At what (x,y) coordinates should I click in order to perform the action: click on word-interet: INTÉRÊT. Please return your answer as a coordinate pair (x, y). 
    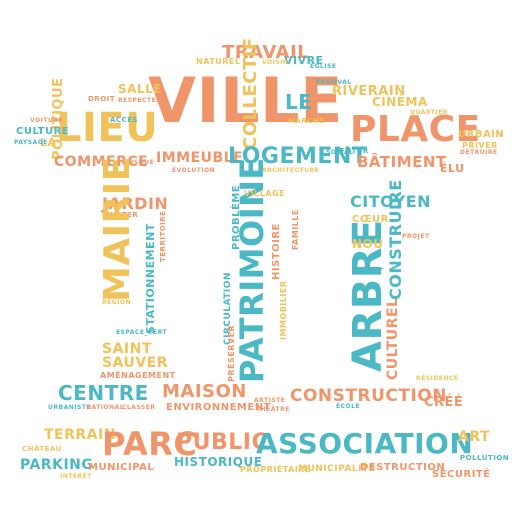
    Looking at the image, I should click on (76, 476).